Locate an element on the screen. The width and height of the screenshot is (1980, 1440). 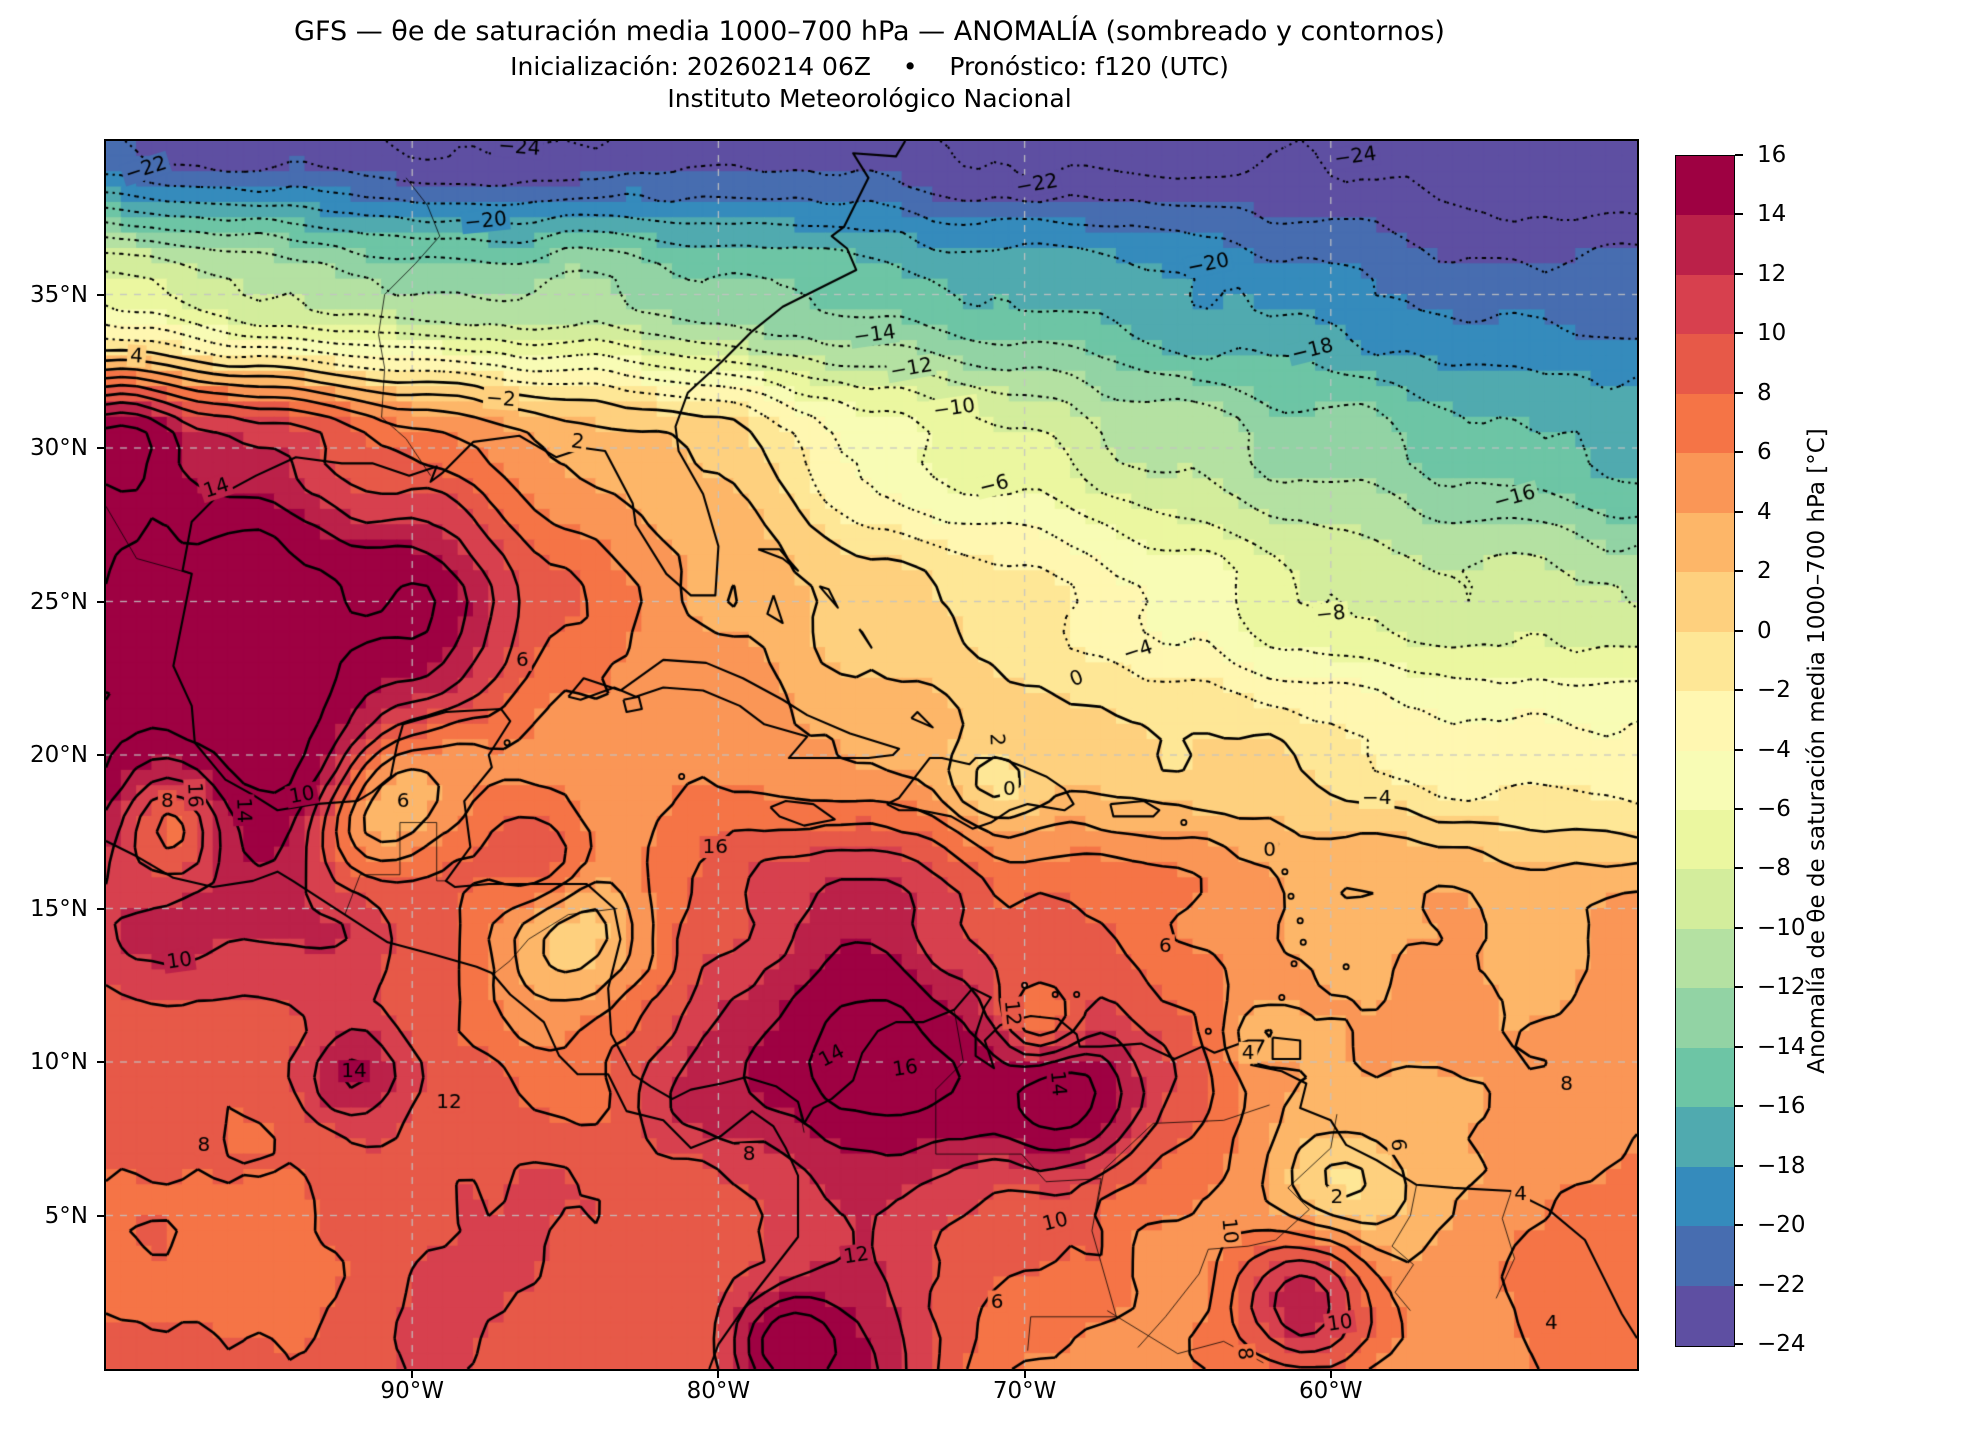
y-tick-label: 10°N is located at coordinates (59, 1062).